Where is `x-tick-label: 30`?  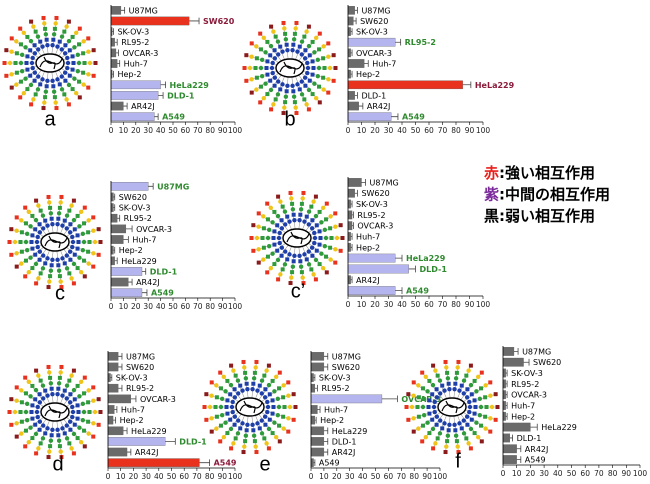
x-tick-label: 30 is located at coordinates (146, 476).